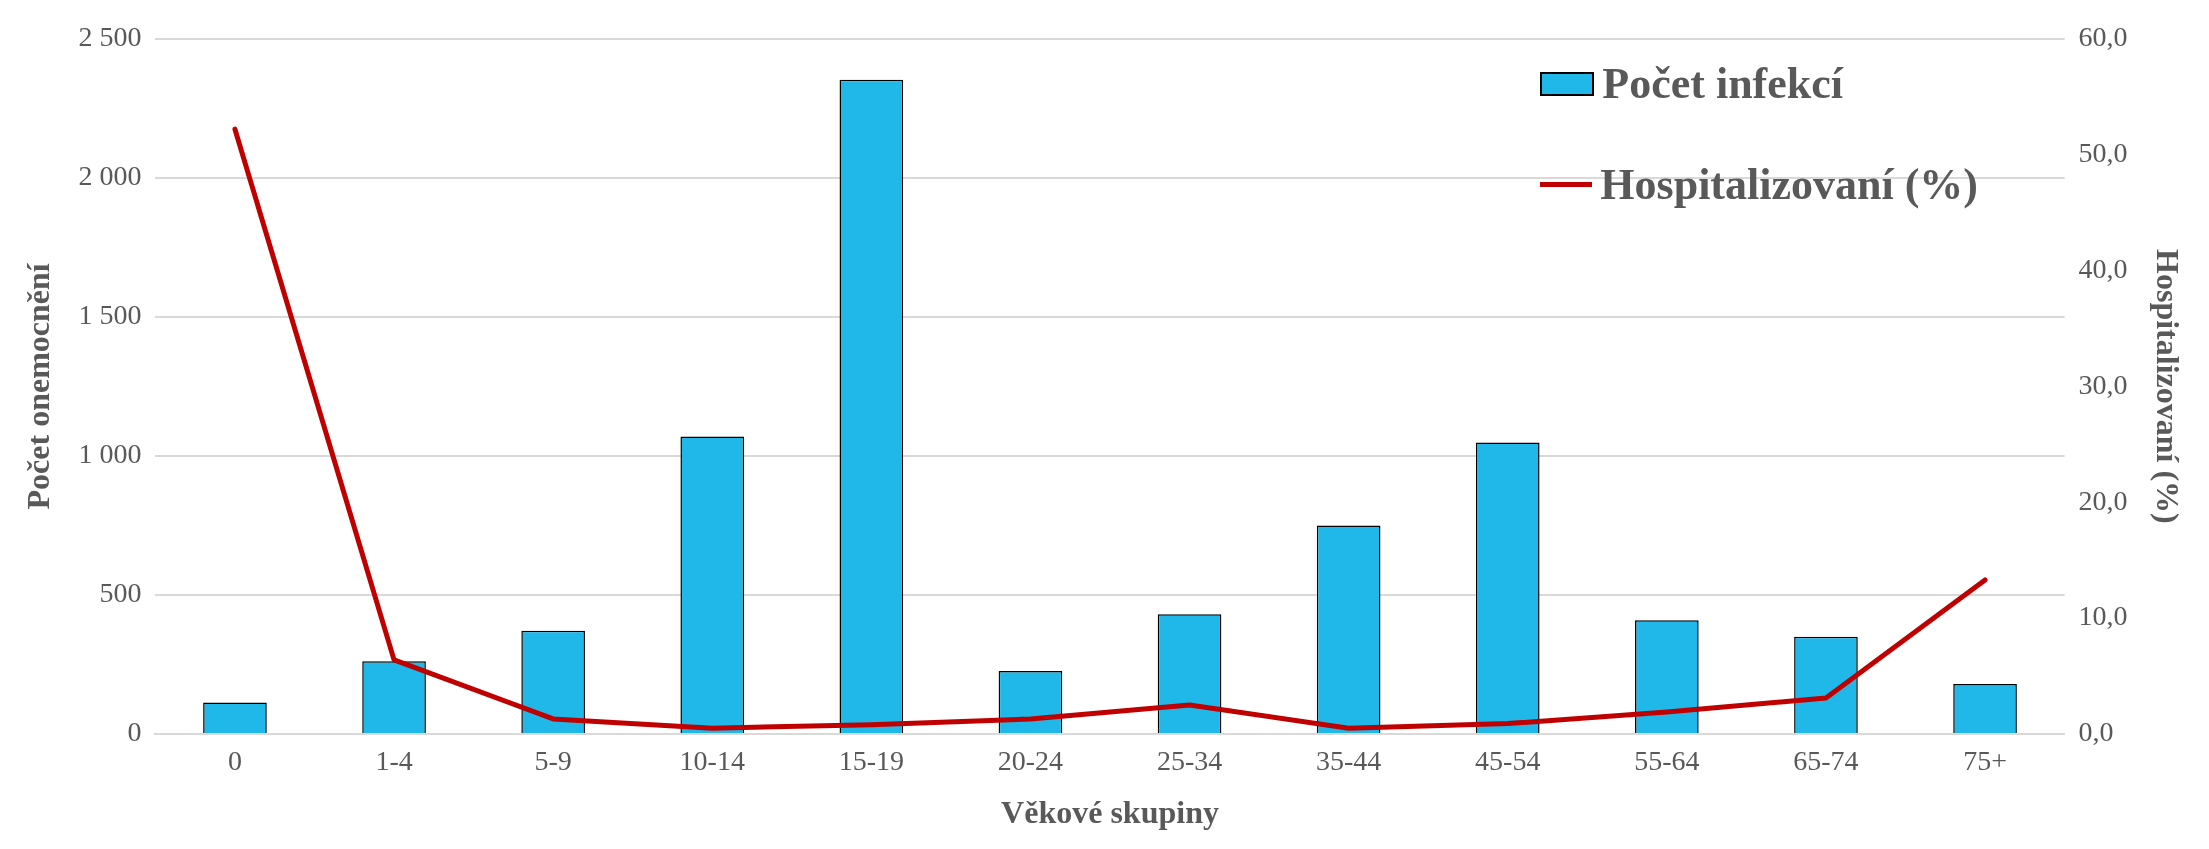  I want to click on x-tick-label: 20-24, so click(1030, 761).